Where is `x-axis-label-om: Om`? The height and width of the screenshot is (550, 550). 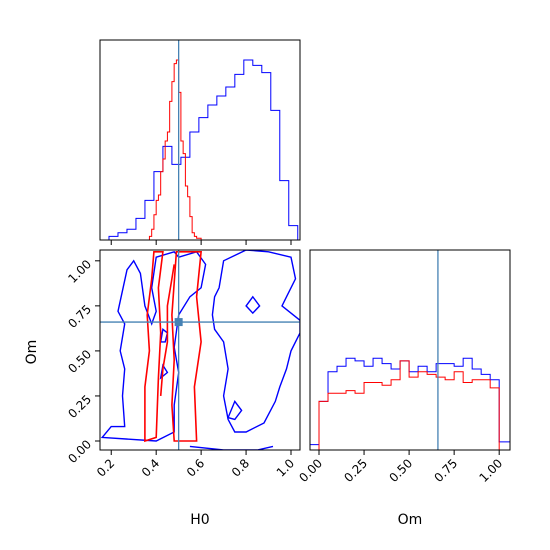 x-axis-label-om: Om is located at coordinates (410, 520).